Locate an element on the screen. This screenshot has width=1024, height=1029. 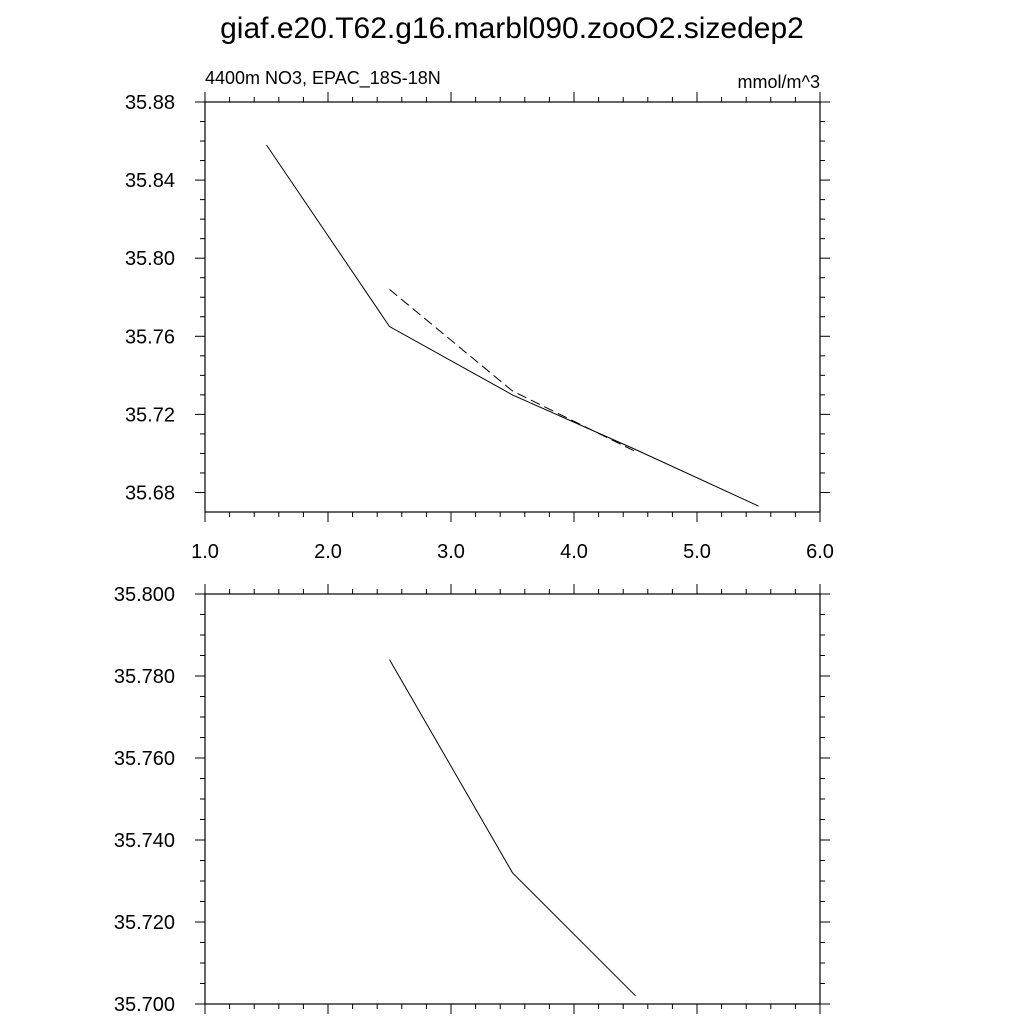
y-tick-label: 35.68 is located at coordinates (150, 493).